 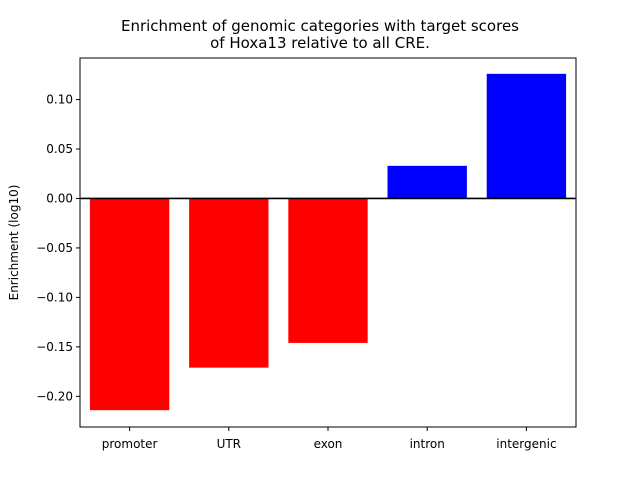 I want to click on y-axis-label: Enrichment (log10), so click(x=14, y=243).